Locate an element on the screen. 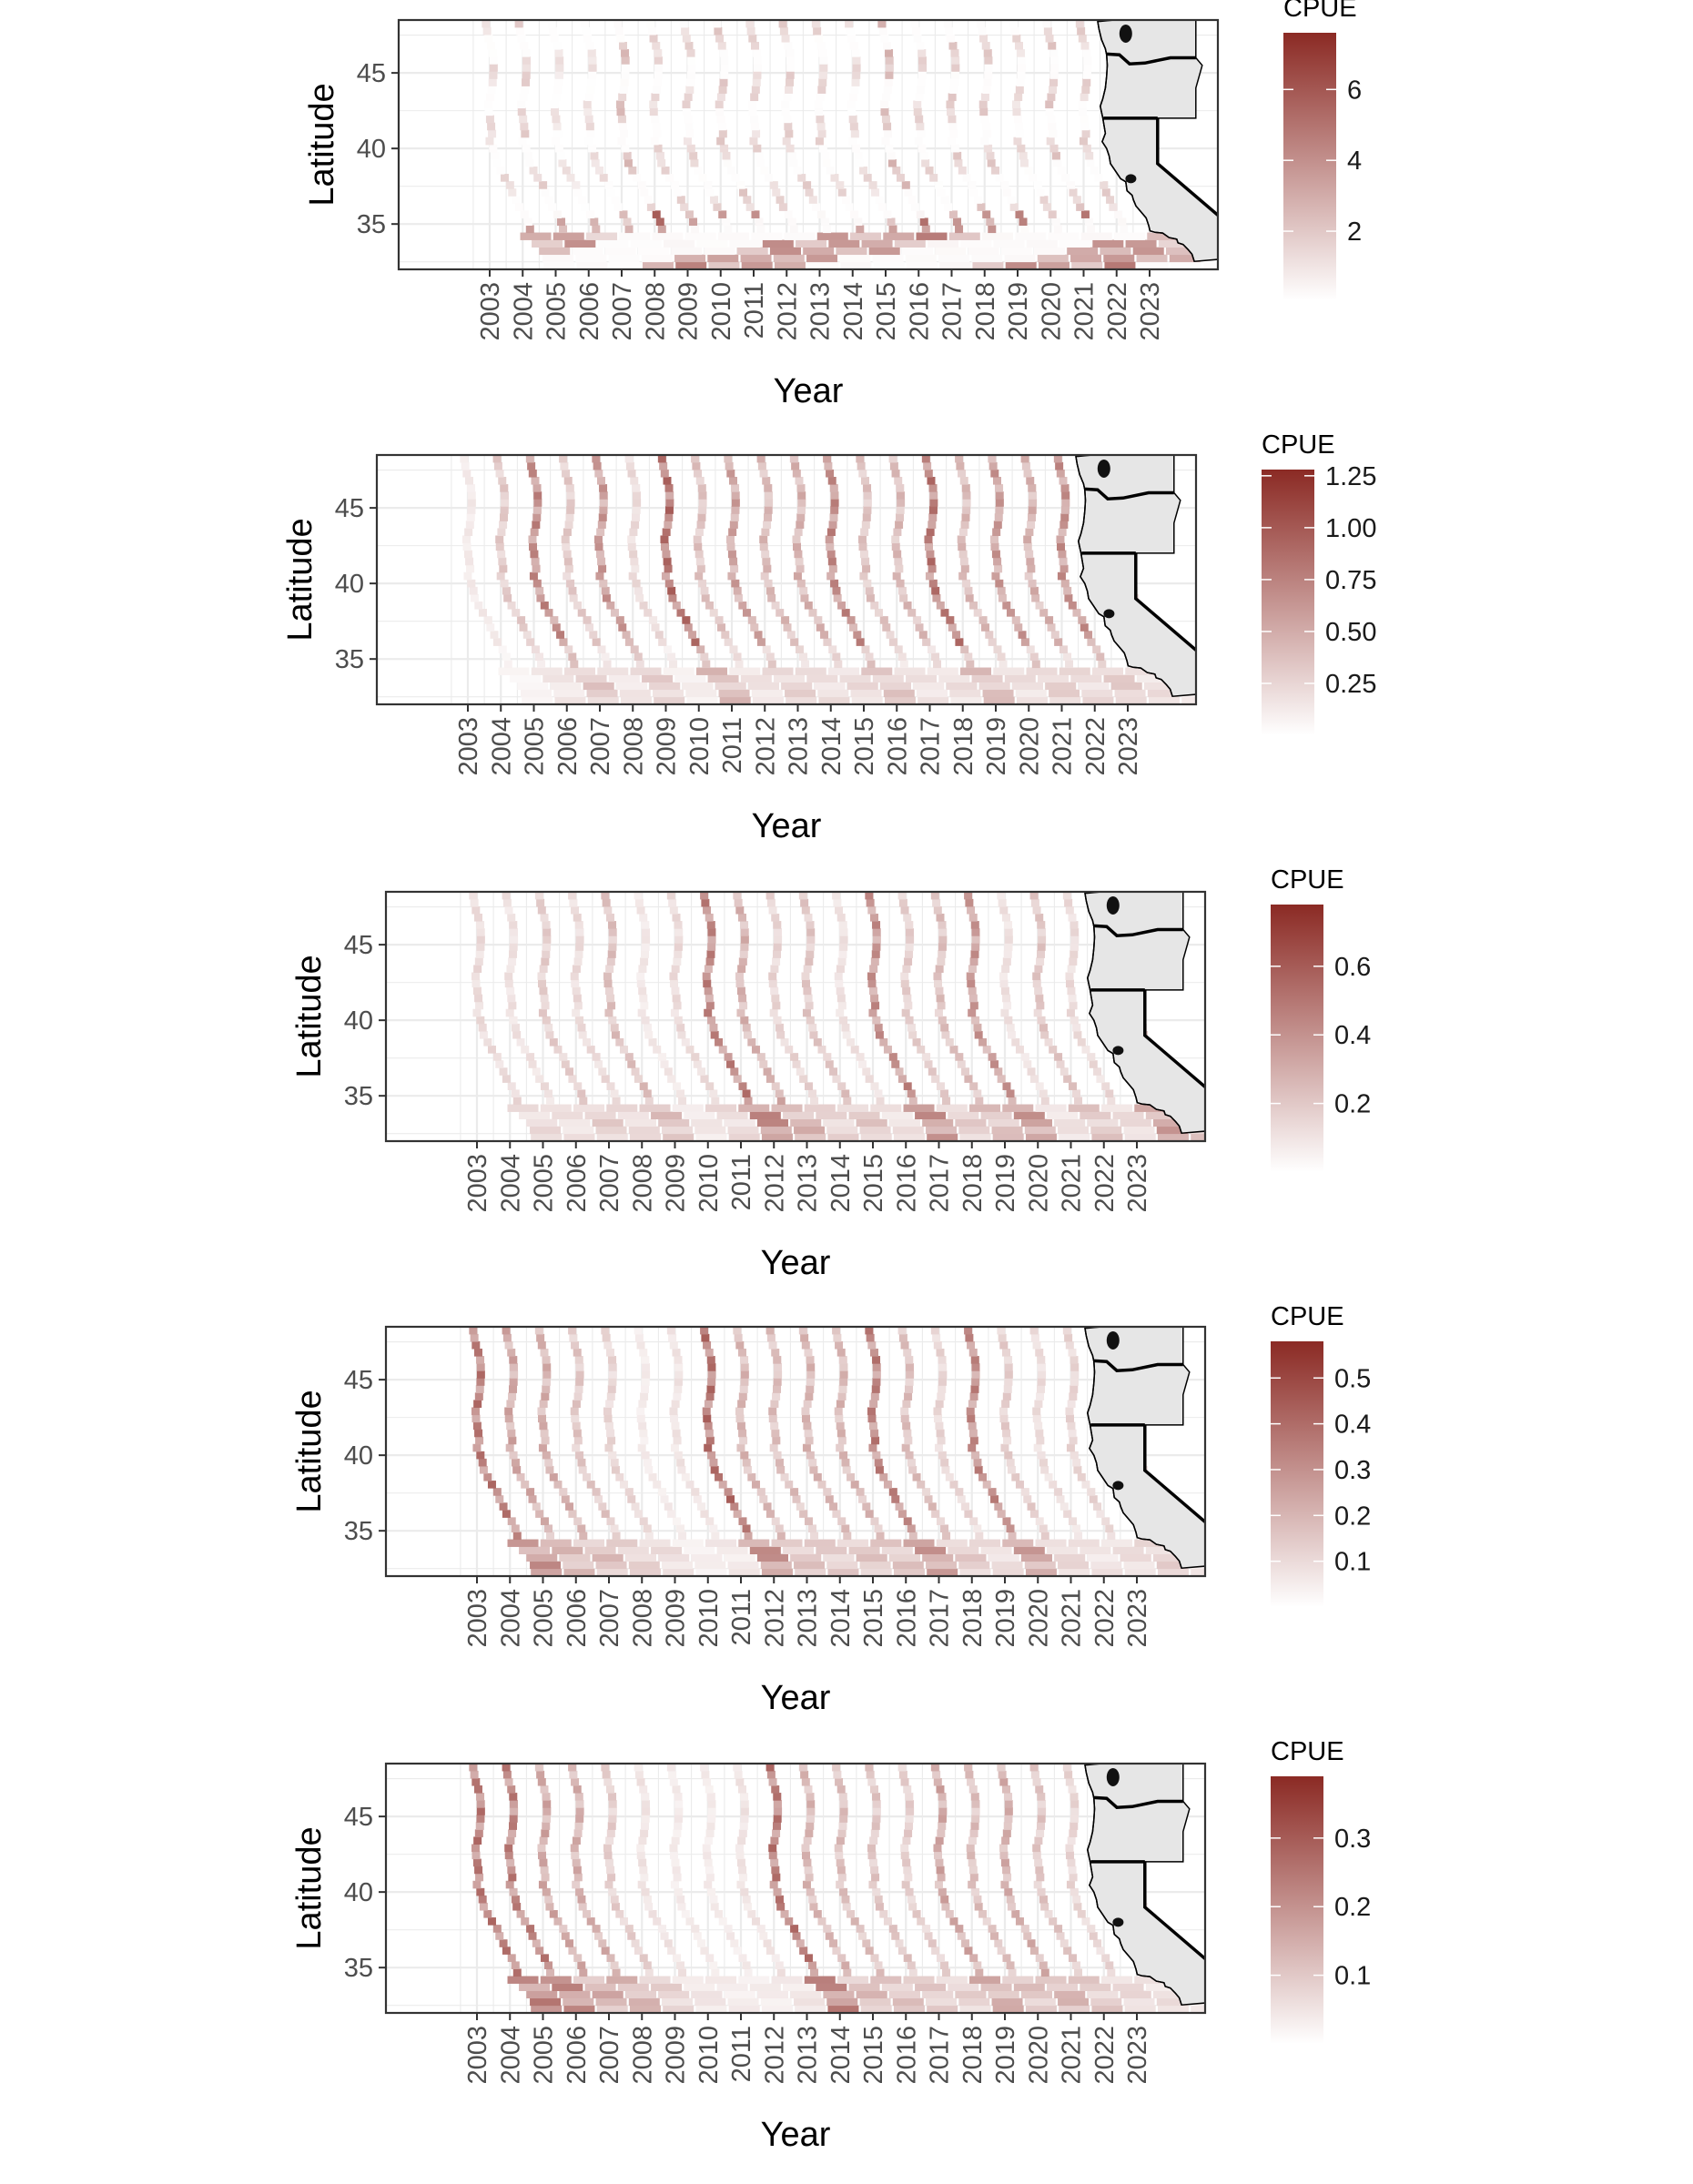 This screenshot has height=2184, width=1693. x-tick-label: 2016 is located at coordinates (919, 311).